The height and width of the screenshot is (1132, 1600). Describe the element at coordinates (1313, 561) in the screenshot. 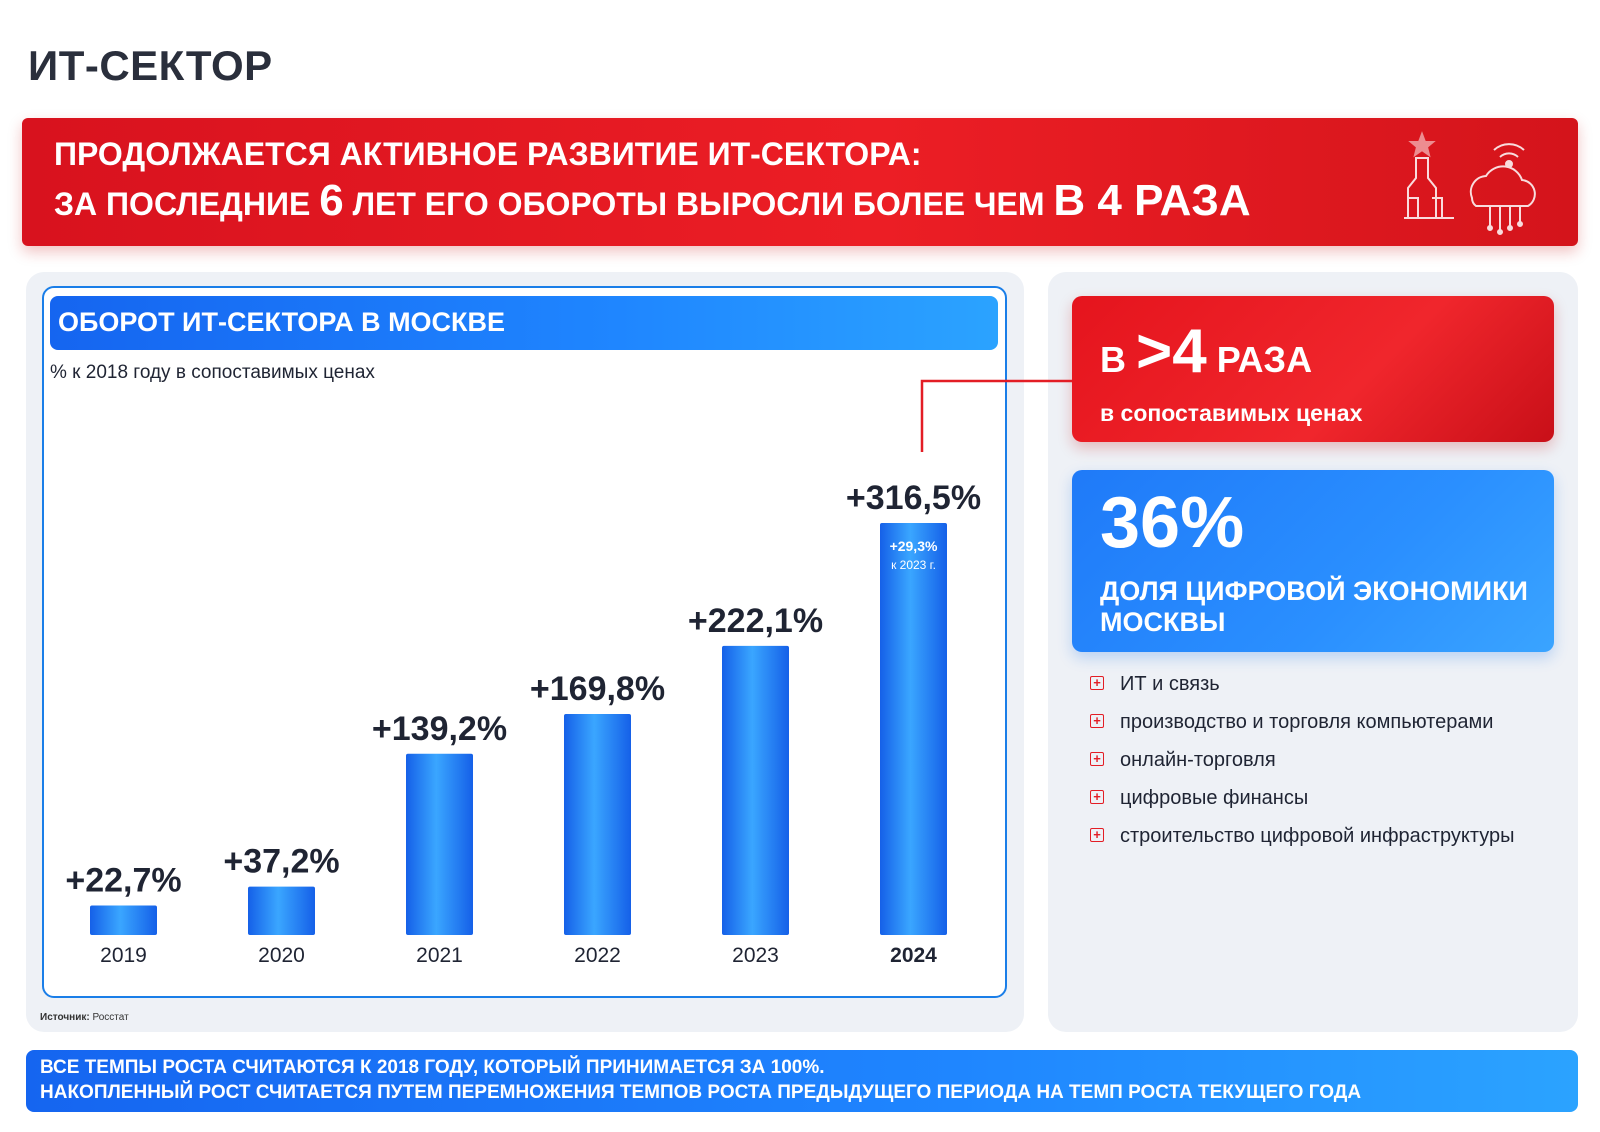

I see `digital-share-card: 36% ДОЛЯ ЦИФРОВОЙ ЭКОНОМИКИ МОСКВЫ` at that location.